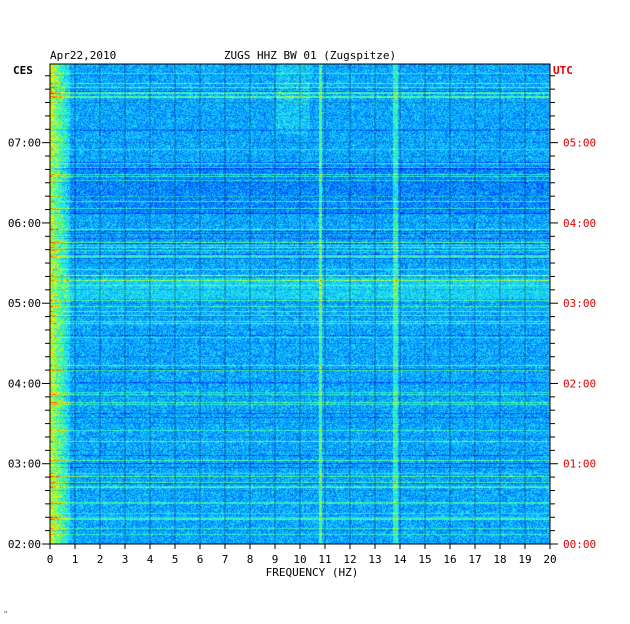  What do you see at coordinates (125, 559) in the screenshot?
I see `x-tick-label: 3` at bounding box center [125, 559].